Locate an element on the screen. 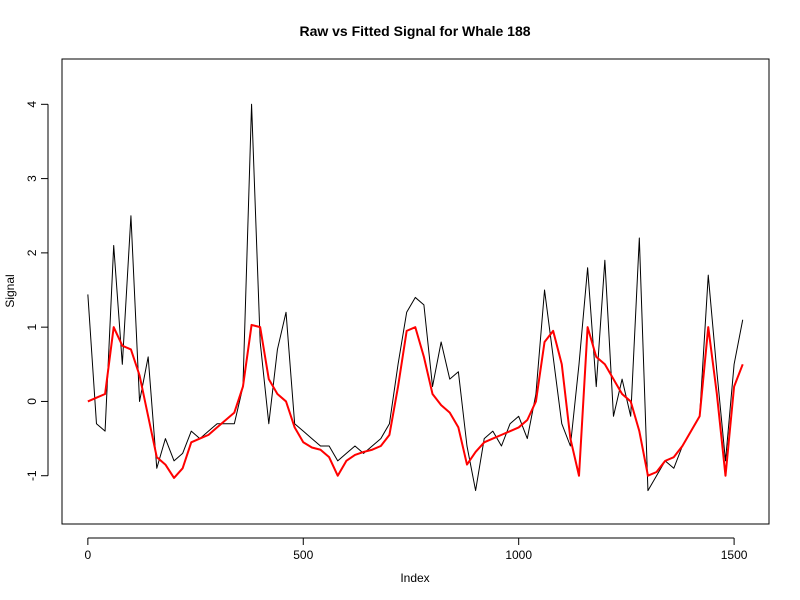 This screenshot has height=600, width=800. chart-title: Raw vs Fitted Signal for Whale 188 is located at coordinates (414, 31).